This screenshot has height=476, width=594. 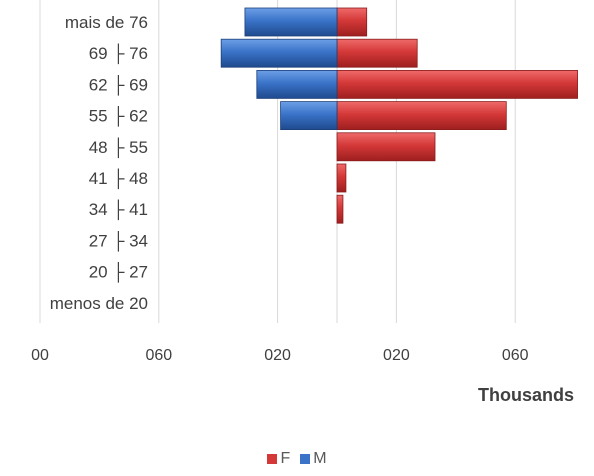 I want to click on legend-item-m: M, so click(x=313, y=459).